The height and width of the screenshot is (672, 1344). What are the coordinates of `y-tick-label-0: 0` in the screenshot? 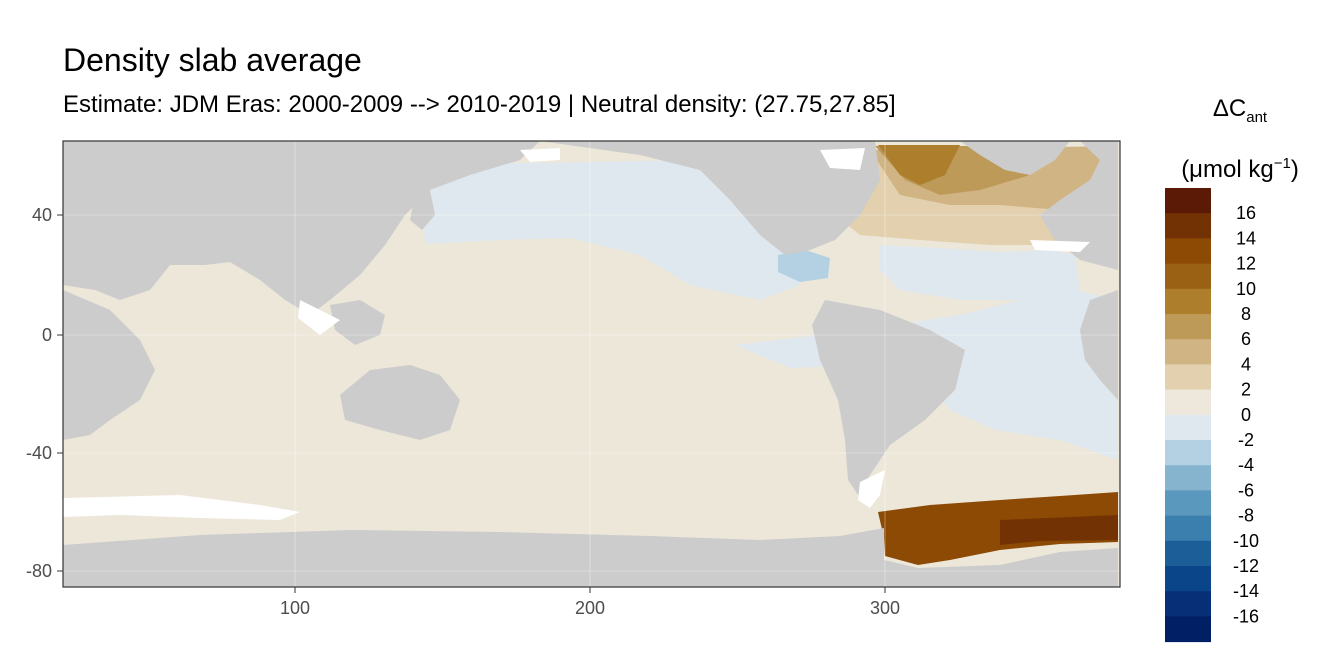 It's located at (47, 335).